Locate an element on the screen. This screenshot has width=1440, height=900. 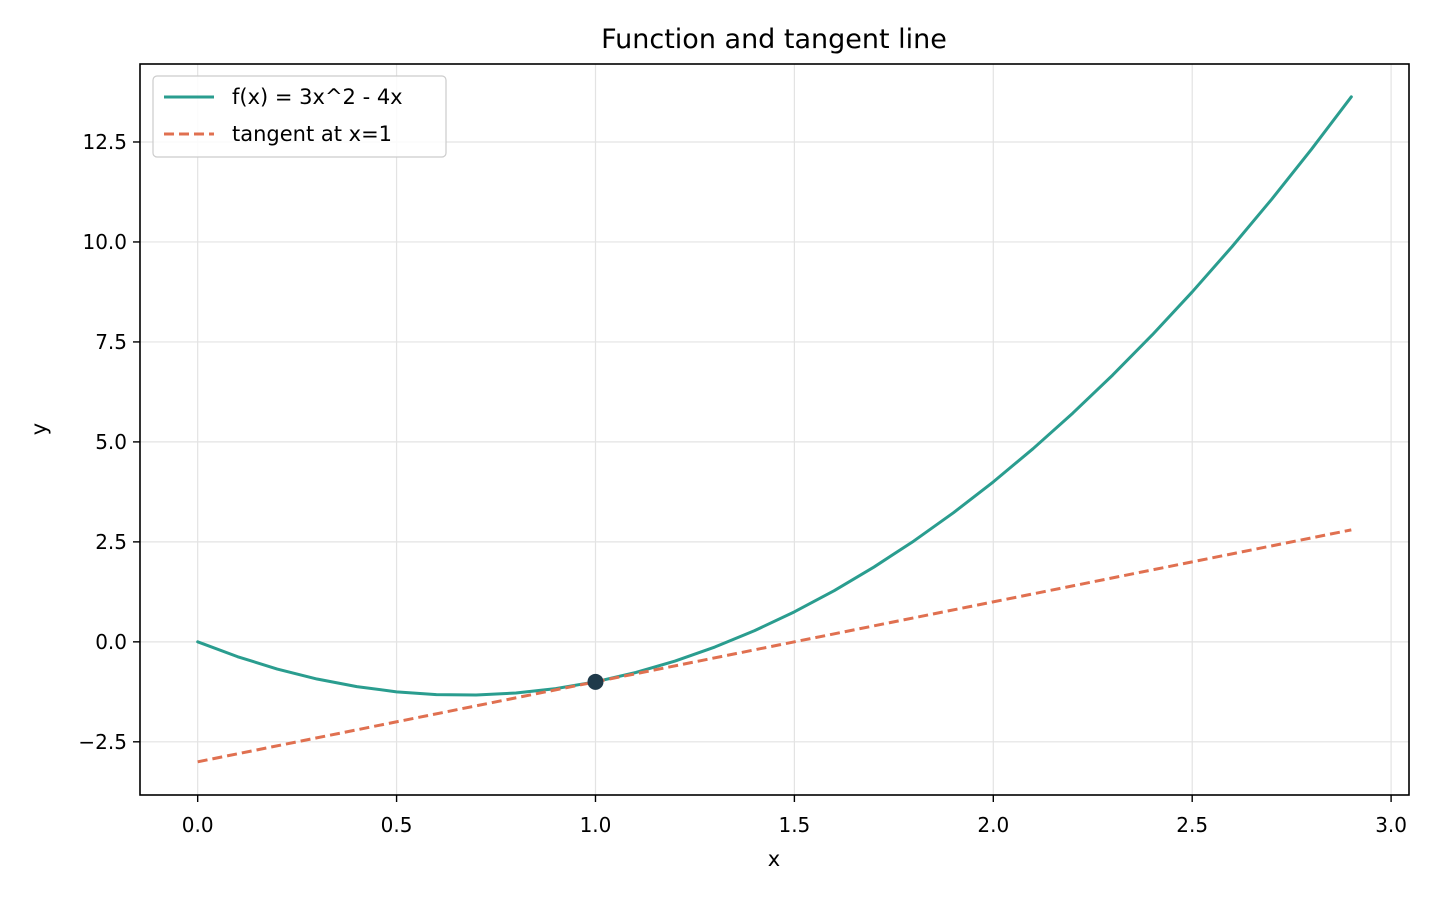
legend: f(x) = 3x^2 - 4x tangent at x=1 is located at coordinates (299, 116).